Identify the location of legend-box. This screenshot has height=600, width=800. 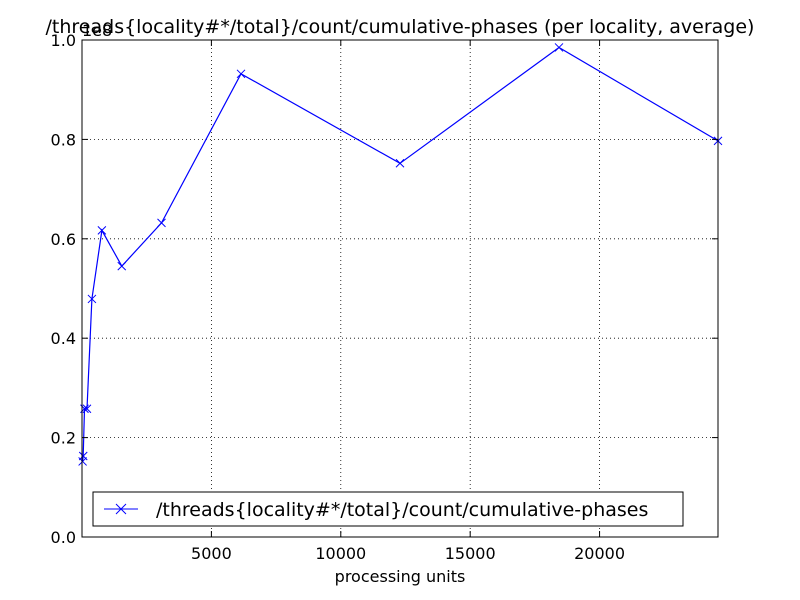
(388, 509).